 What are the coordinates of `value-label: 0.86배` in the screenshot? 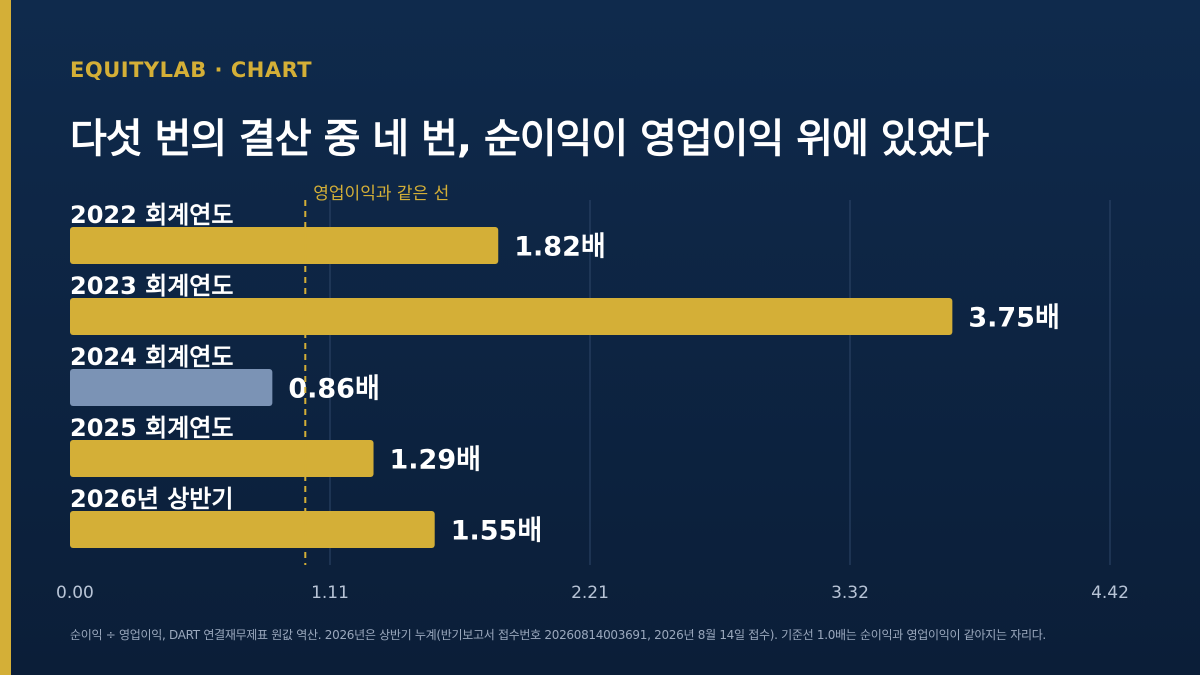 It's located at (333, 389).